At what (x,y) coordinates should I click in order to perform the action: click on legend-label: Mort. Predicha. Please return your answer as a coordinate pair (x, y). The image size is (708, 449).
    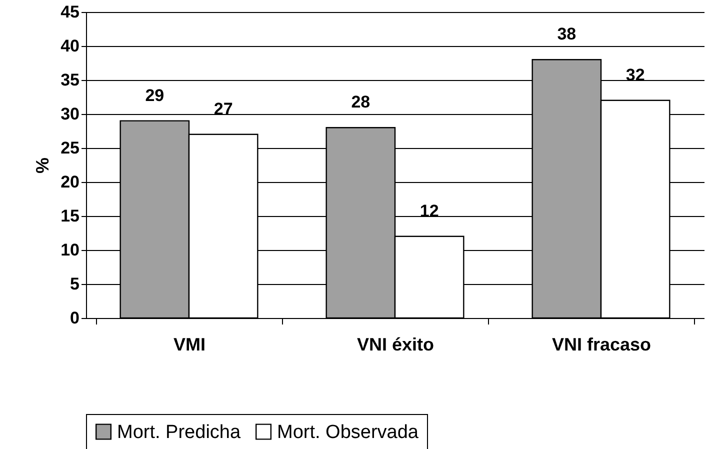
    Looking at the image, I should click on (179, 432).